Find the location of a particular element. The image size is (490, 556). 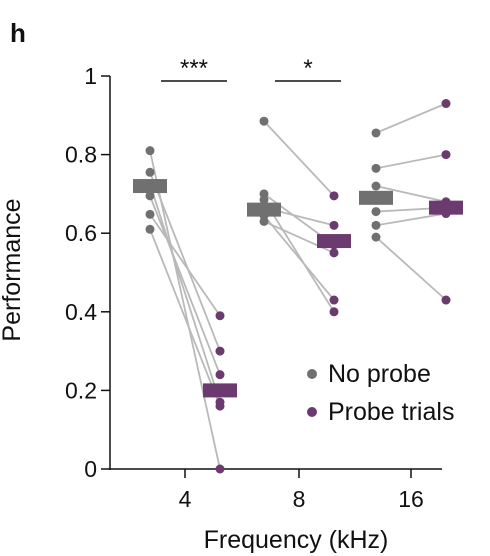

y-tick-label: 0.2 is located at coordinates (81, 390).